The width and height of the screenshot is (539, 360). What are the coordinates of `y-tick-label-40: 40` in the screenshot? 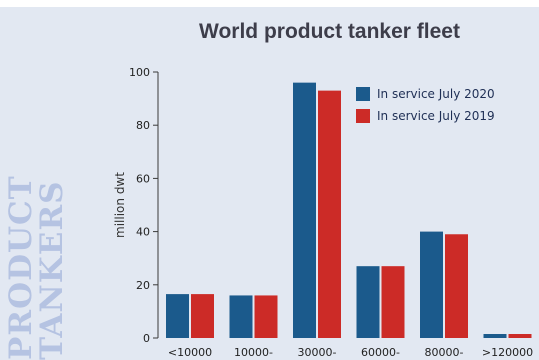 It's located at (143, 232).